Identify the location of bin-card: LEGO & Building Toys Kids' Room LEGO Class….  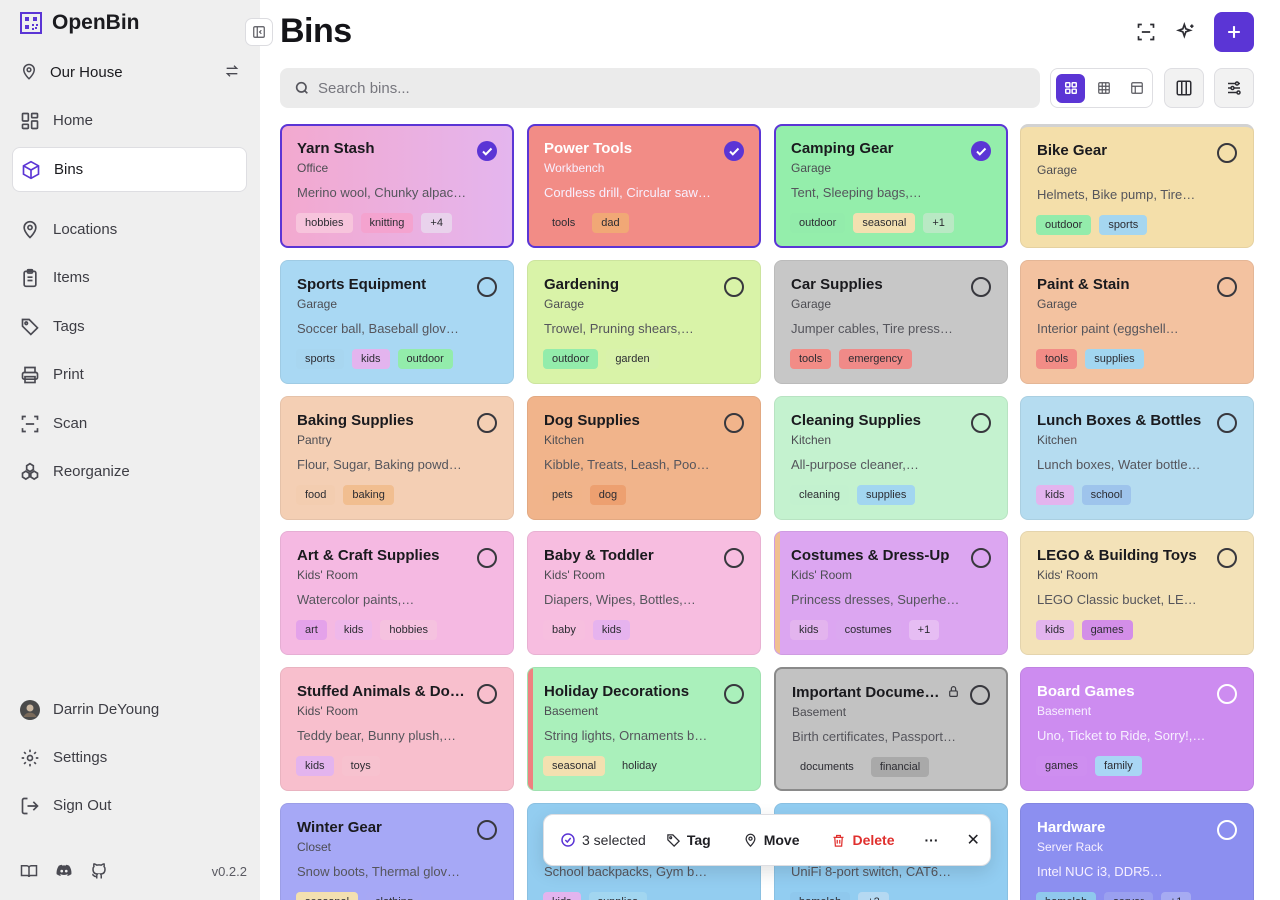
(1137, 593).